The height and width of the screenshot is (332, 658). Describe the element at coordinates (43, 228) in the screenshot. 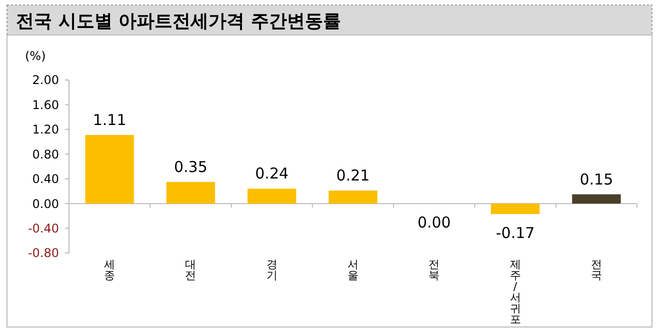

I see `y-tick-label: -0.40` at that location.